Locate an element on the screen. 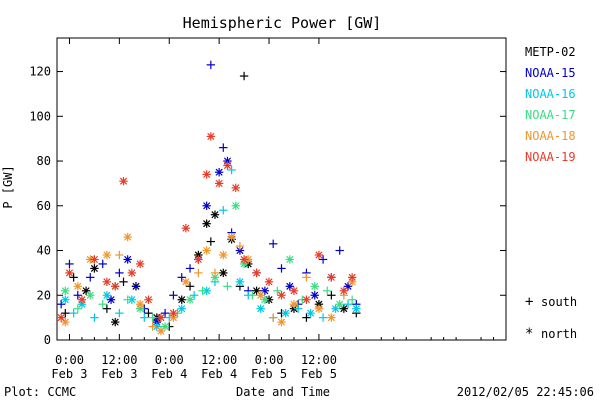 This screenshot has width=600, height=400. chart-title: Hemispheric Power [GW] is located at coordinates (282, 23).